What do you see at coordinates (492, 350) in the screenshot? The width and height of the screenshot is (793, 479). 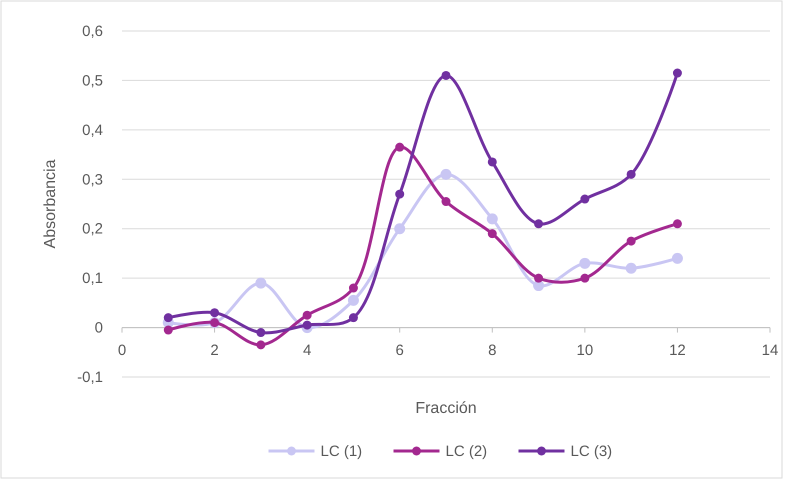 I see `x-tick-label: 8` at bounding box center [492, 350].